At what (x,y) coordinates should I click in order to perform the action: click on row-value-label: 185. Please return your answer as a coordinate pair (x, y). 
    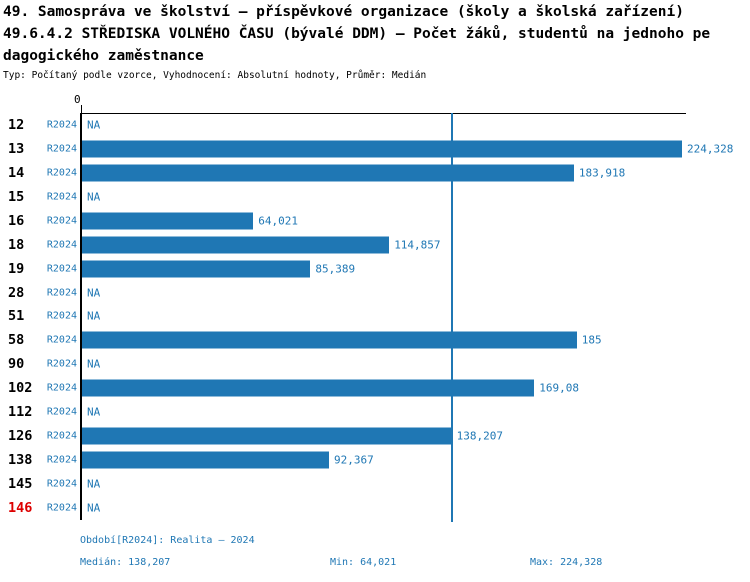
    Looking at the image, I should click on (591, 340).